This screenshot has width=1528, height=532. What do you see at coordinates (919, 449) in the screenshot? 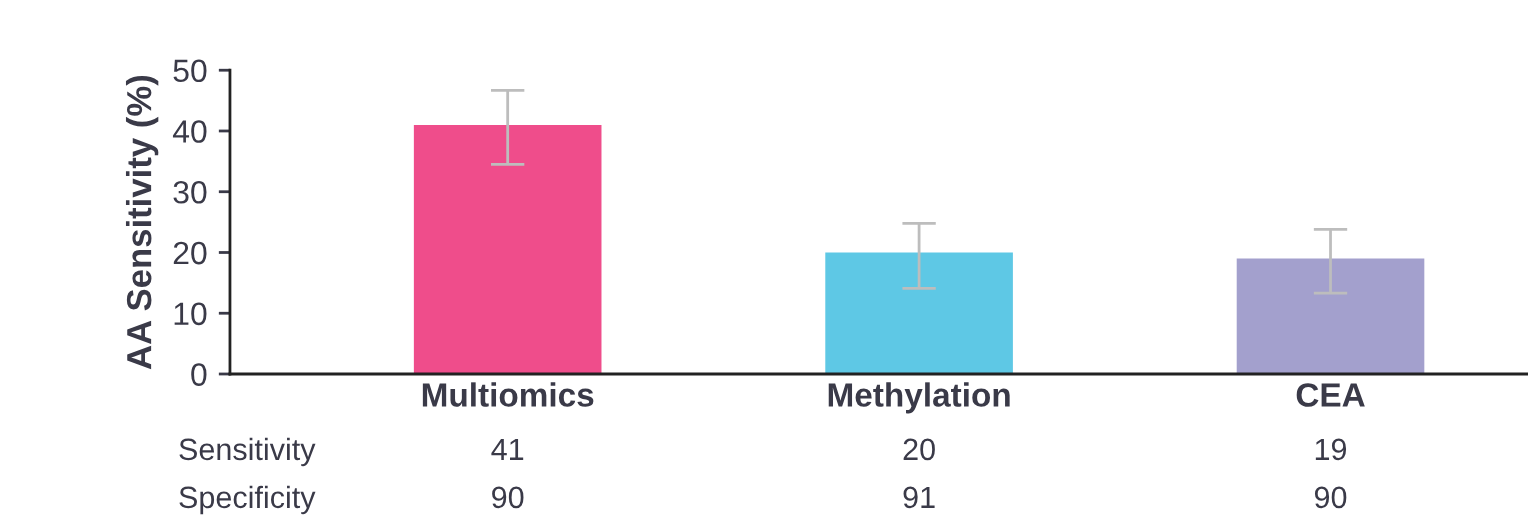
I see `data-label: 20` at bounding box center [919, 449].